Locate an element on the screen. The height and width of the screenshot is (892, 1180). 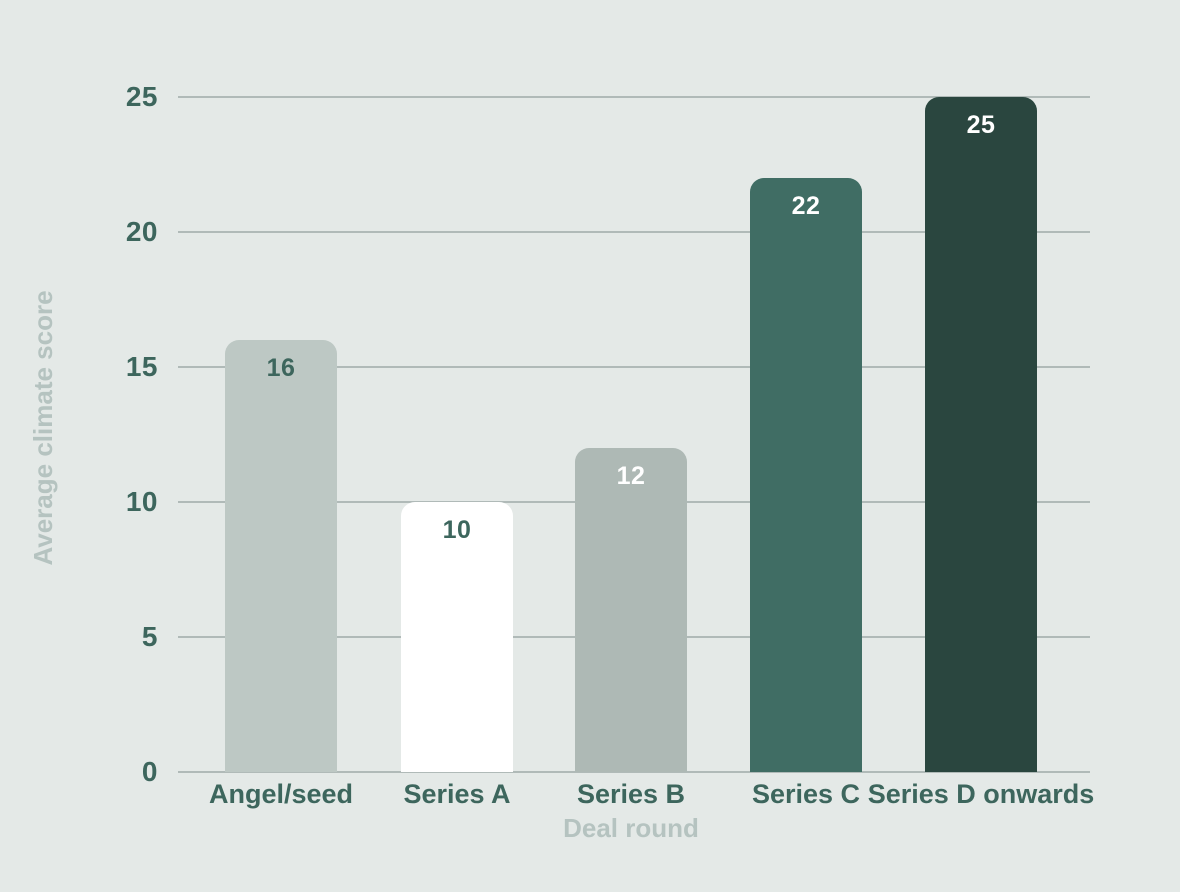
bar-value-label: 25 is located at coordinates (981, 125).